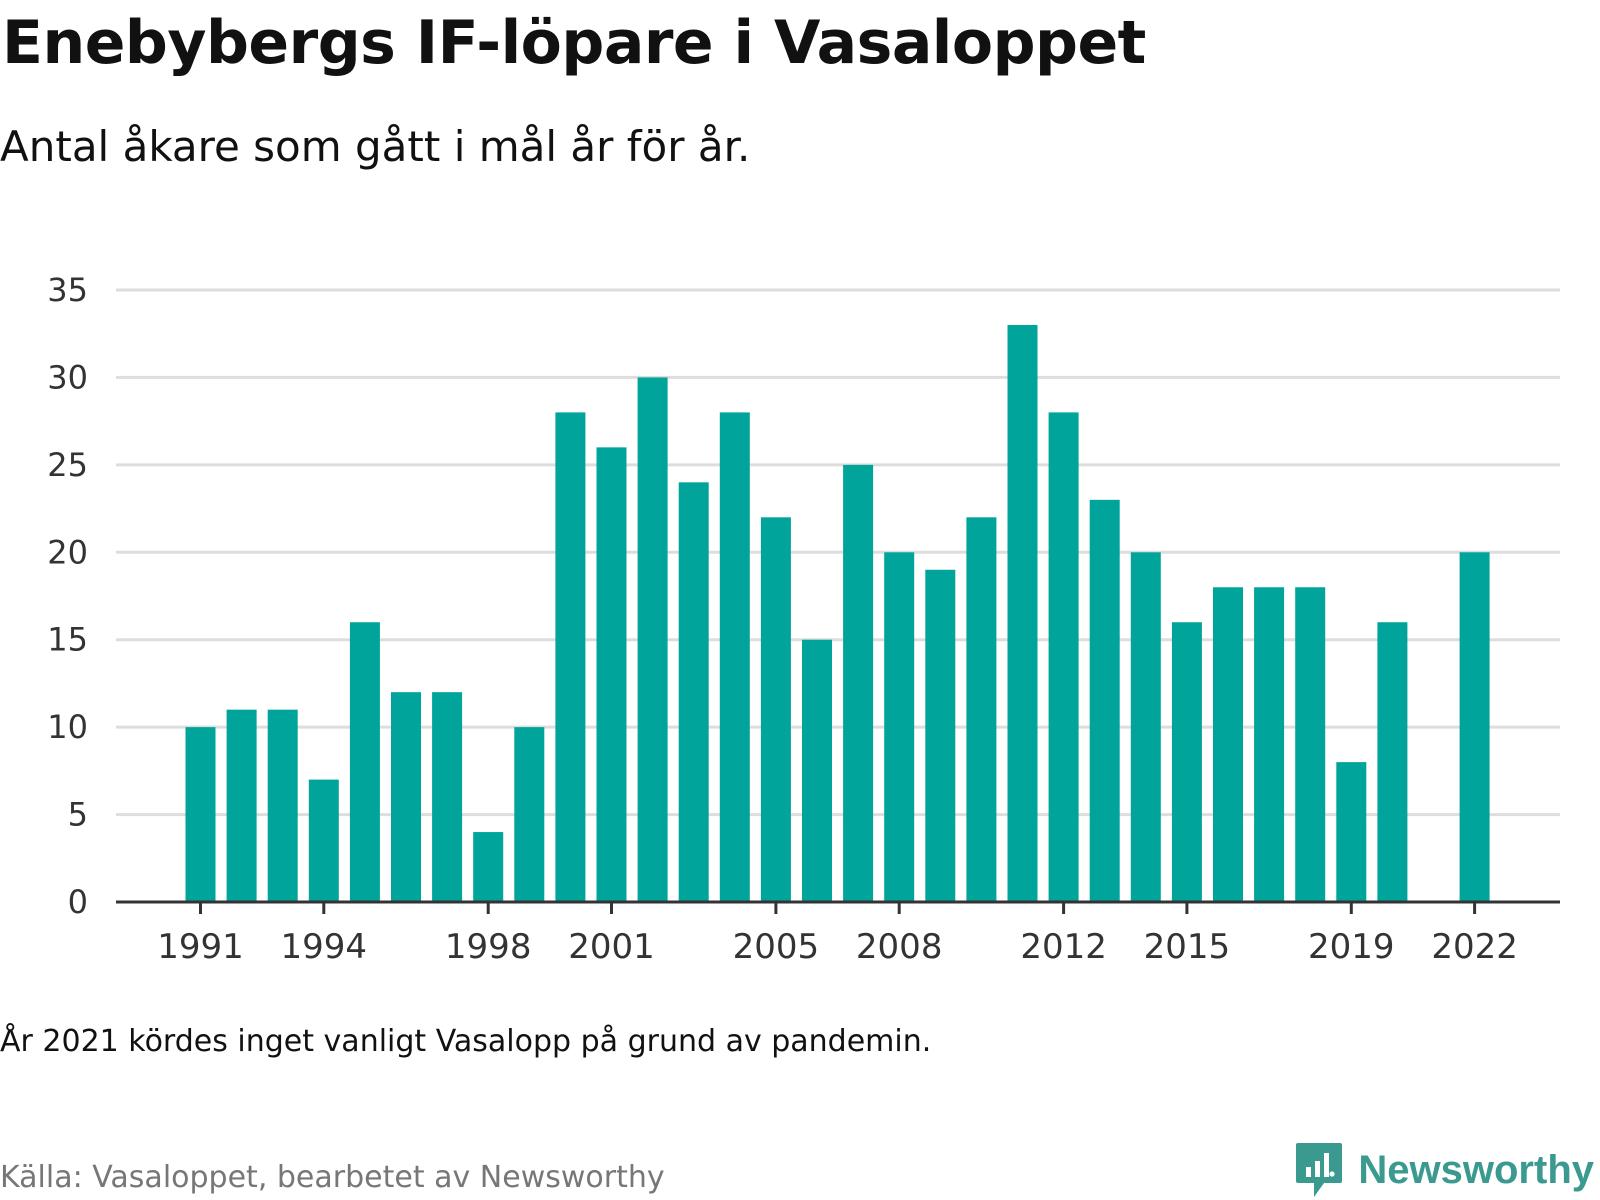 The image size is (1600, 1200). I want to click on x-tick-label: 2008, so click(899, 947).